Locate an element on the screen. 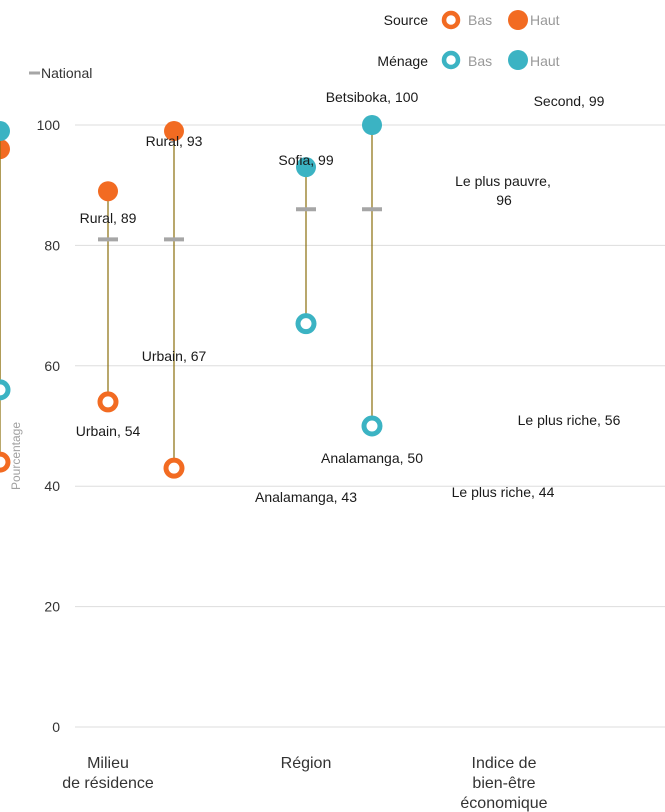  y-tick-label-0: 0 is located at coordinates (56, 727).